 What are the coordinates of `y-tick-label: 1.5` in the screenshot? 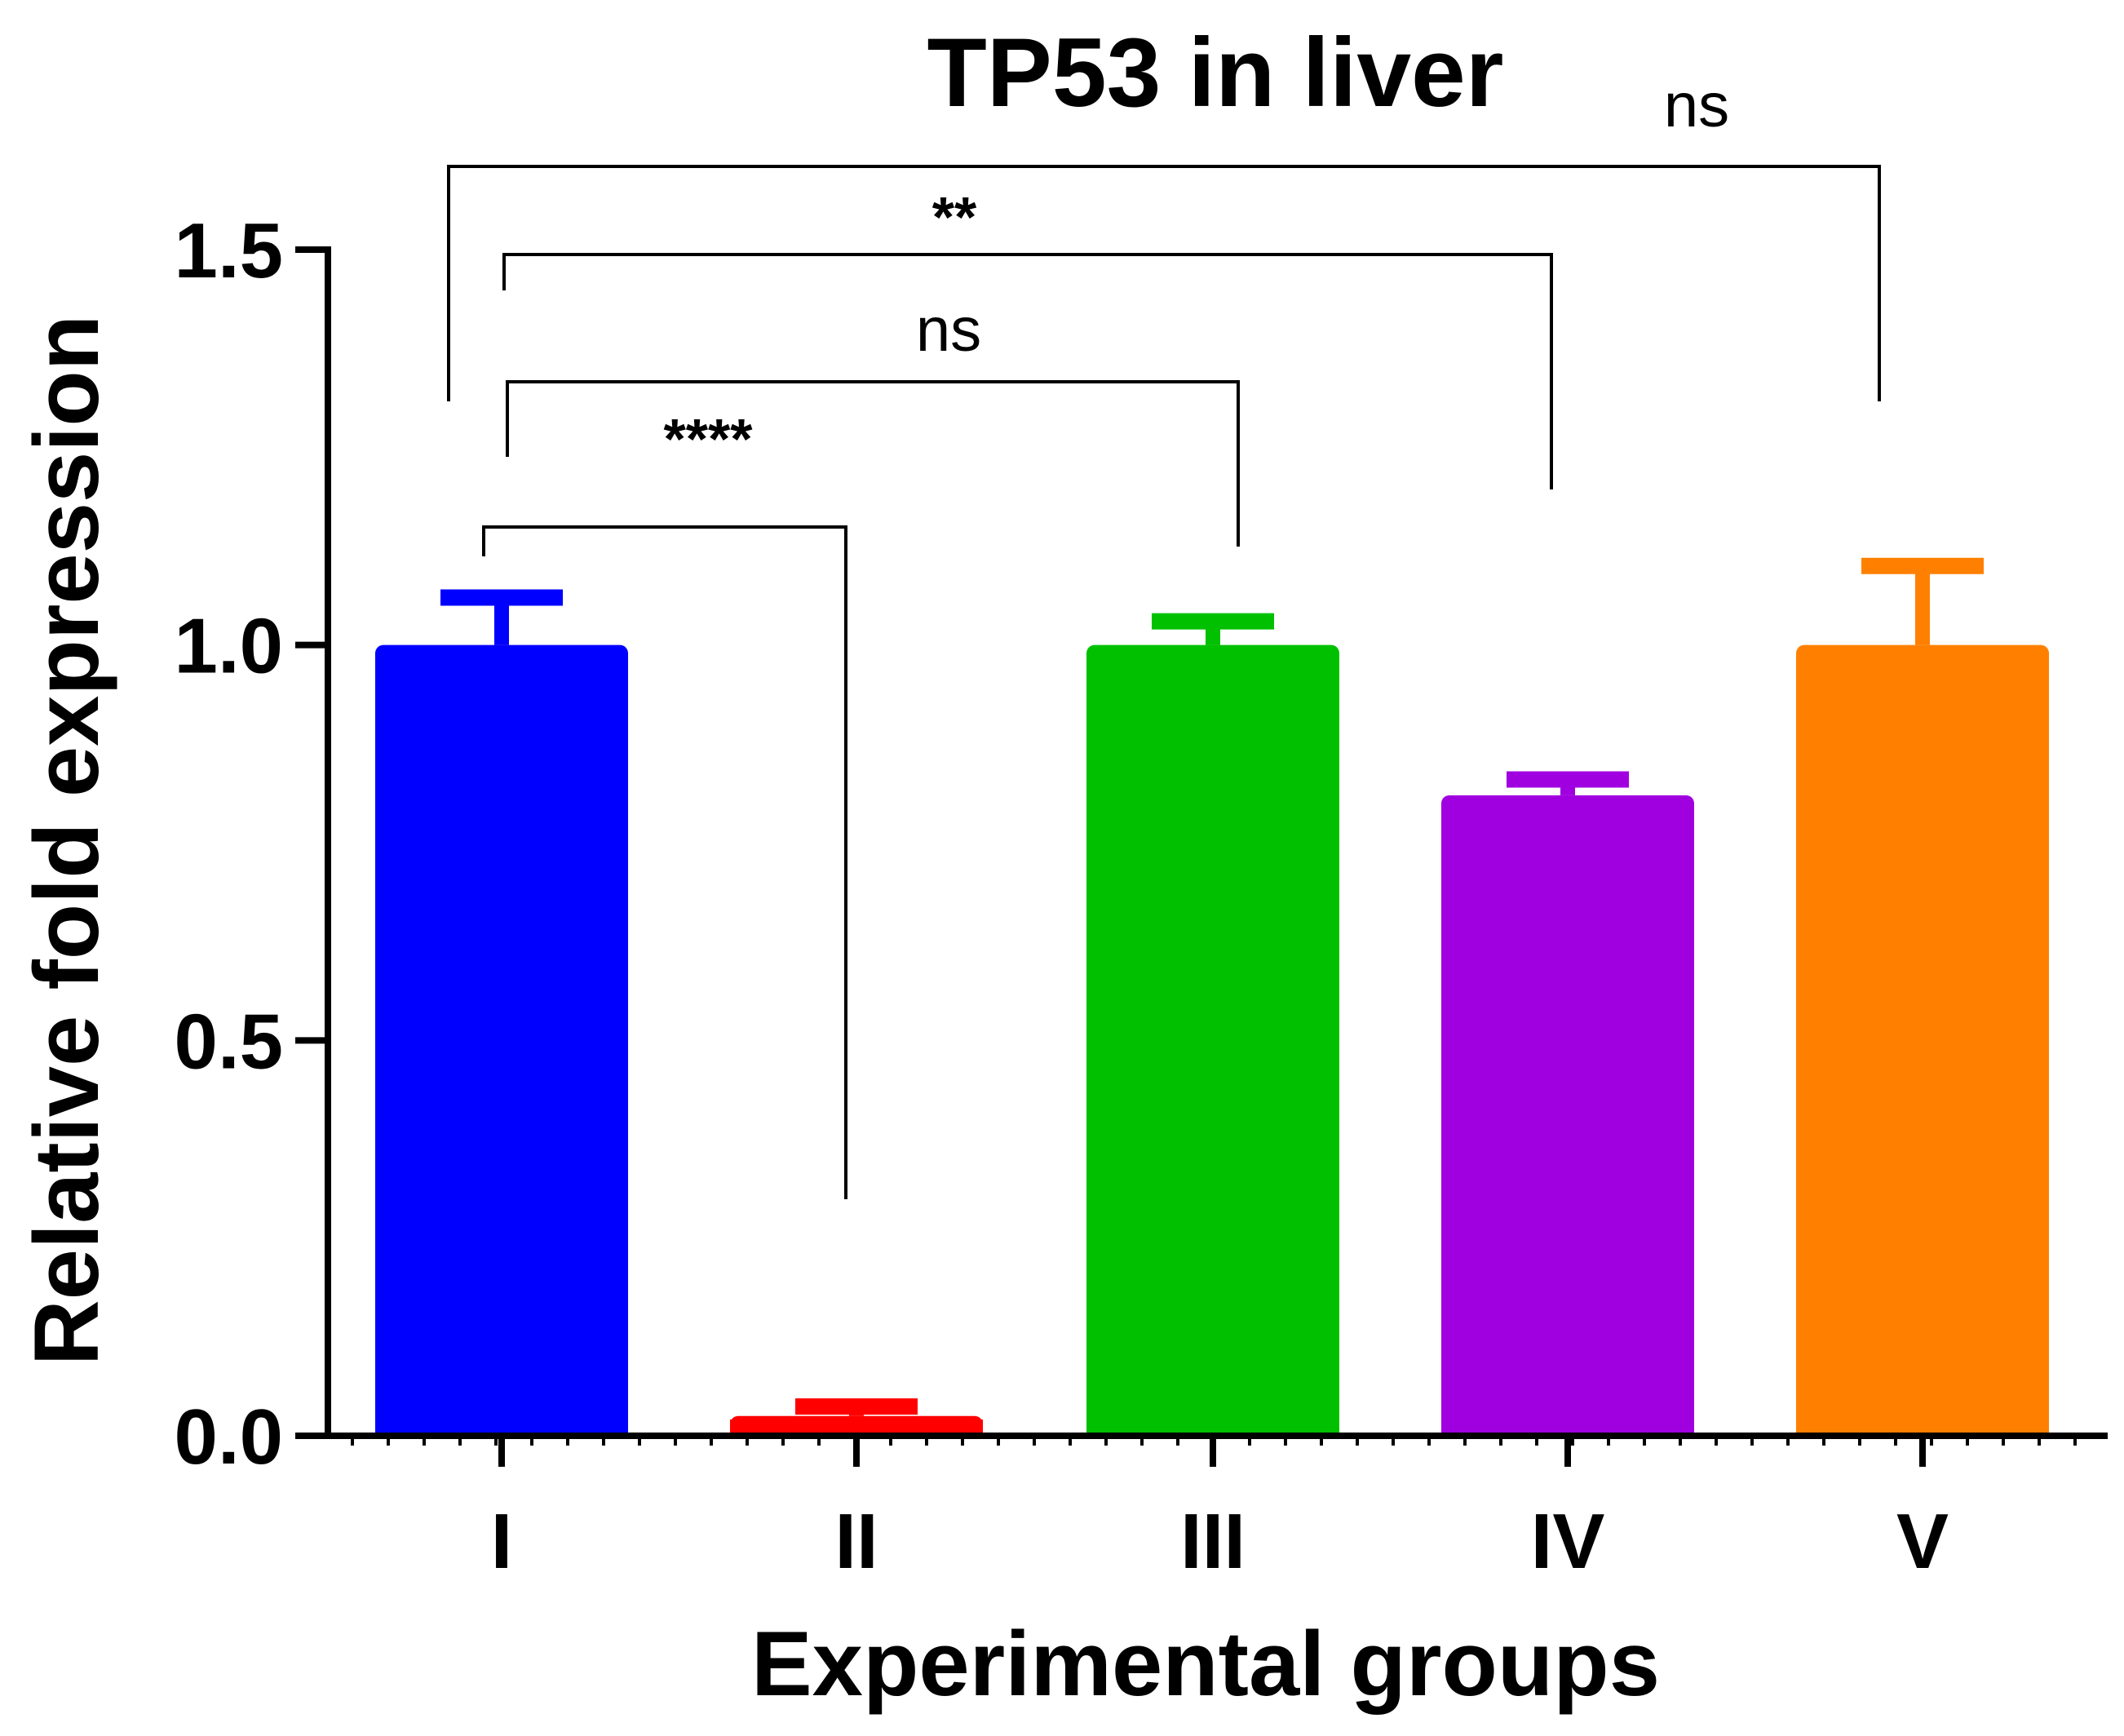 It's located at (229, 250).